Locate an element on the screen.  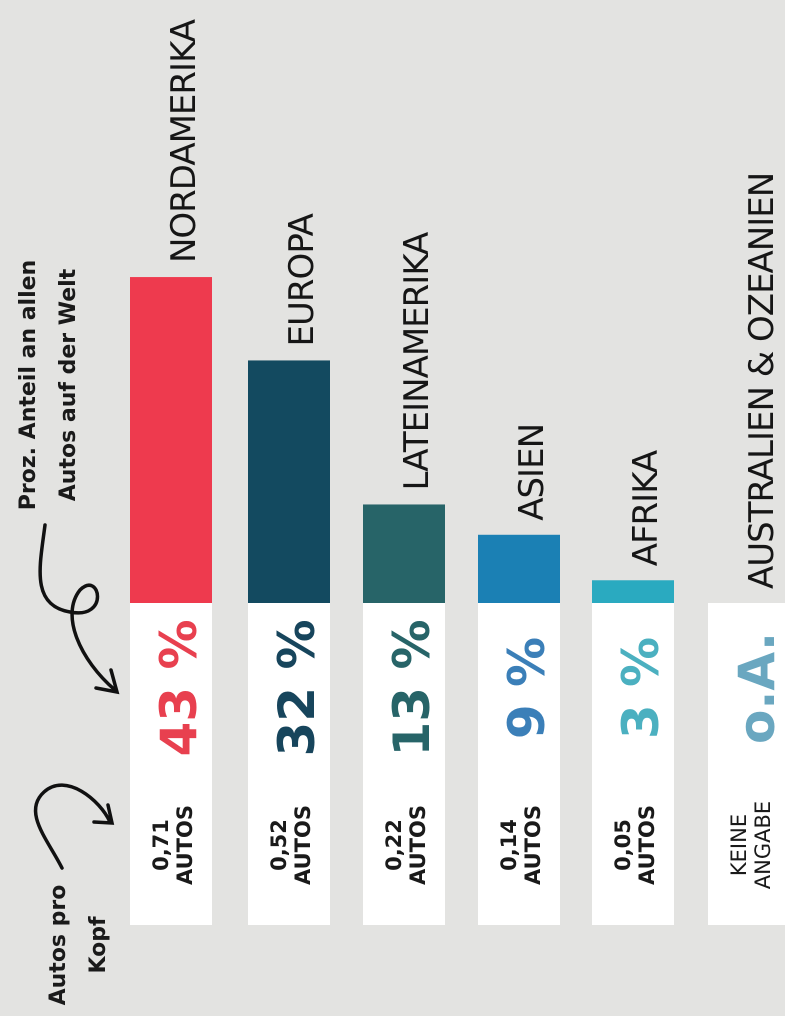
per-capita-line: 0,05 is located at coordinates (623, 845).